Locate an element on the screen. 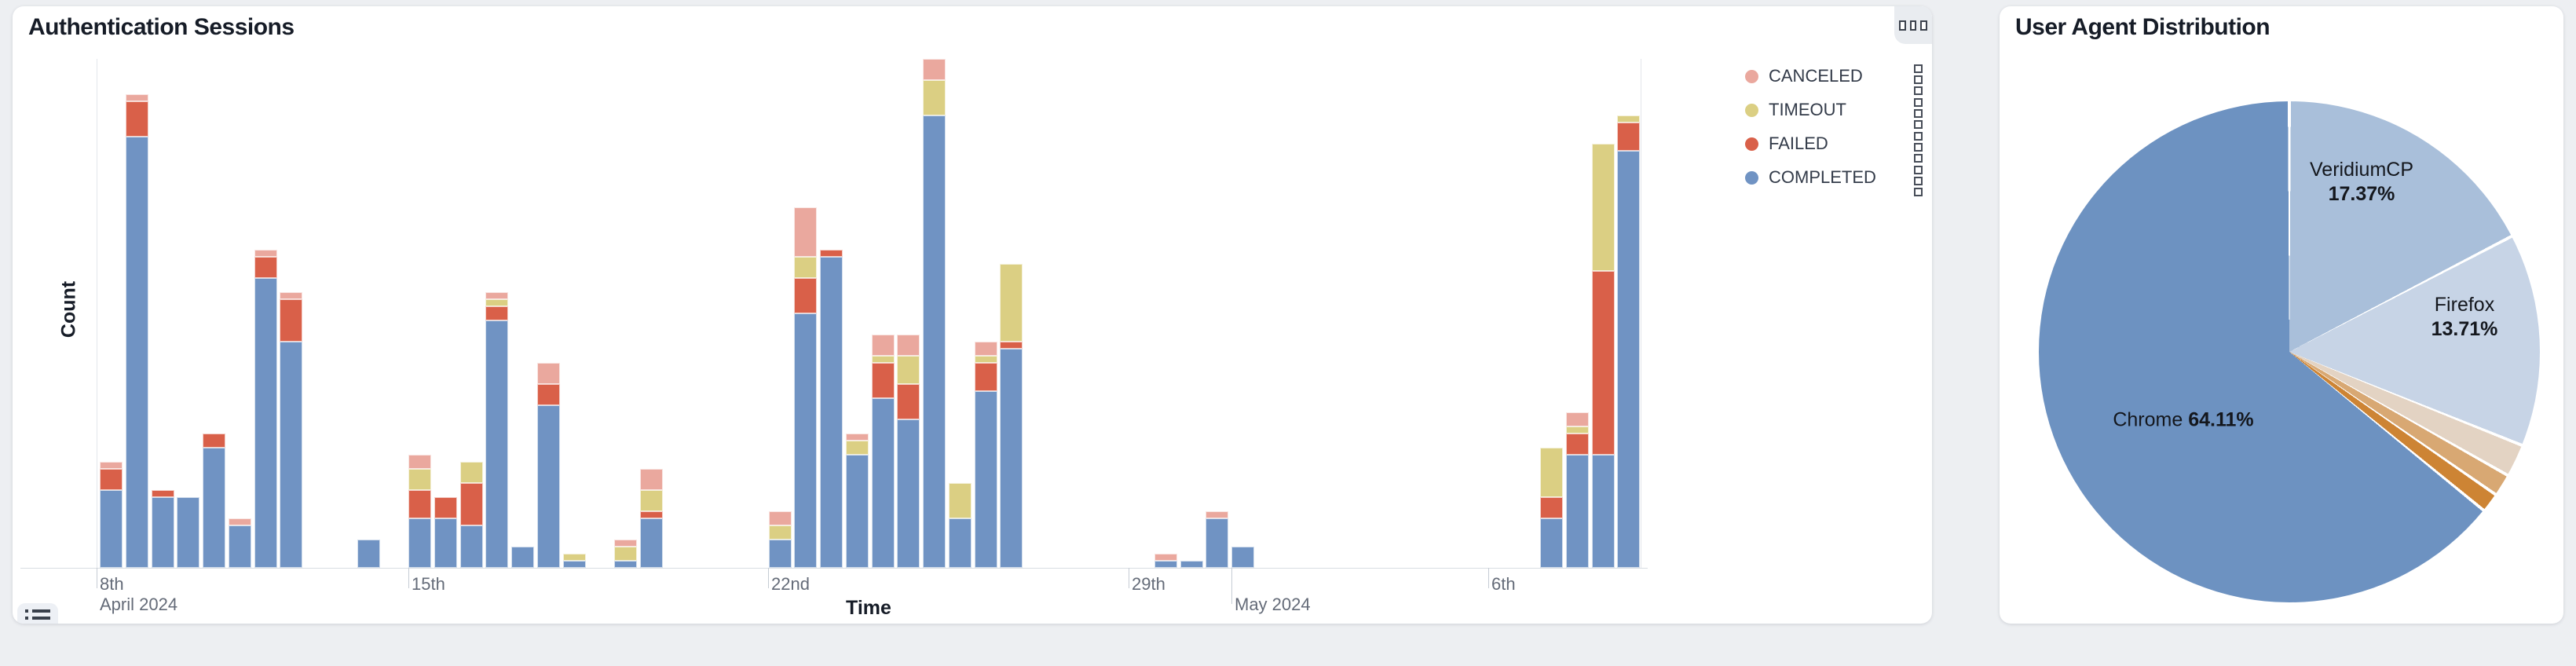 The width and height of the screenshot is (2576, 666). legend-item-completed: COMPLETED is located at coordinates (1811, 177).